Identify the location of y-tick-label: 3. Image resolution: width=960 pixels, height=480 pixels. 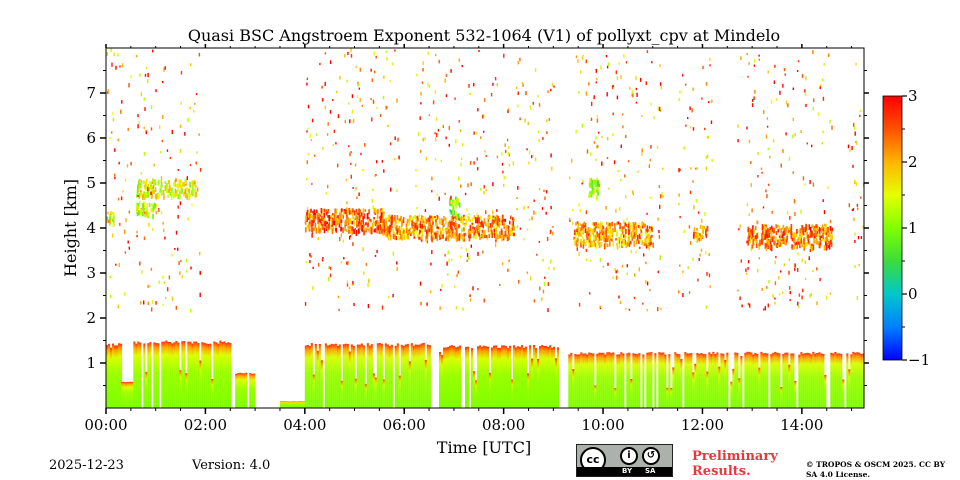
(91, 273).